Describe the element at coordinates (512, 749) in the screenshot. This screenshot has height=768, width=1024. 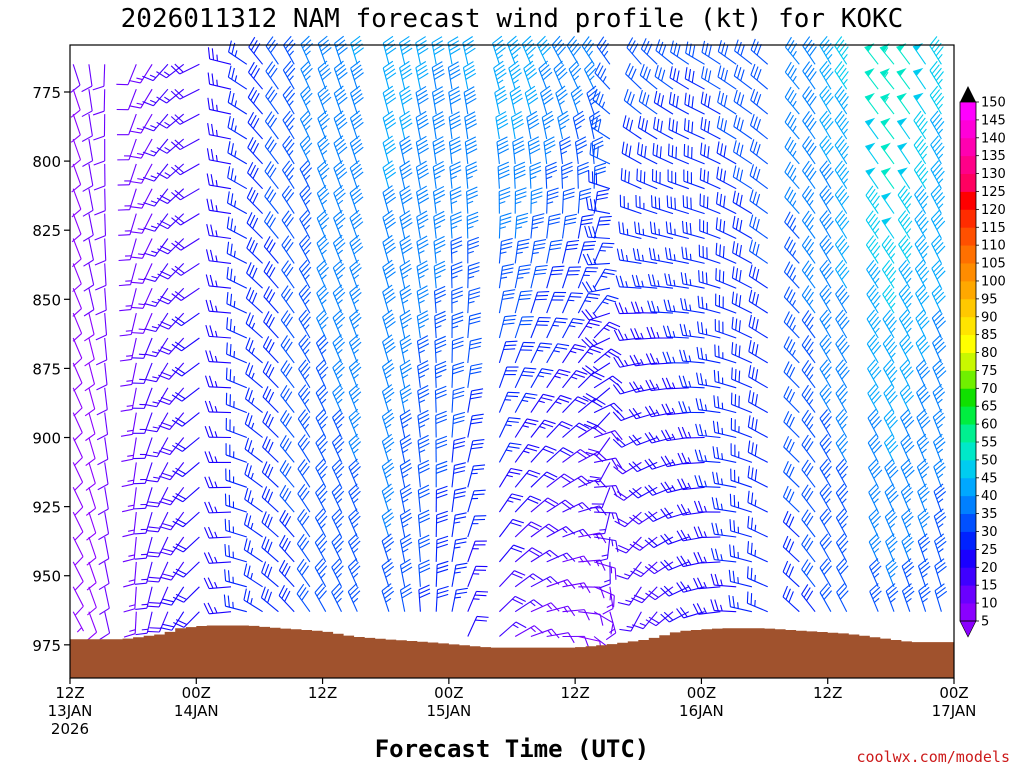
I see `x-axis-label: Forecast Time (UTC)` at that location.